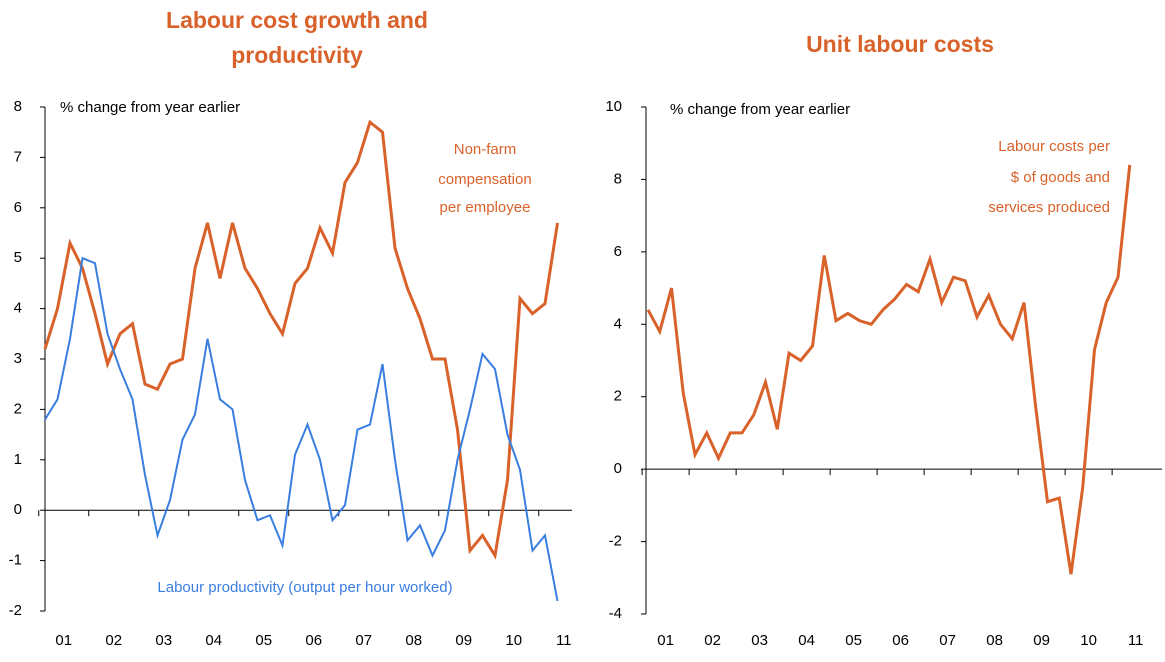 The width and height of the screenshot is (1165, 662). Describe the element at coordinates (485, 149) in the screenshot. I see `series-label: Non-farm` at that location.